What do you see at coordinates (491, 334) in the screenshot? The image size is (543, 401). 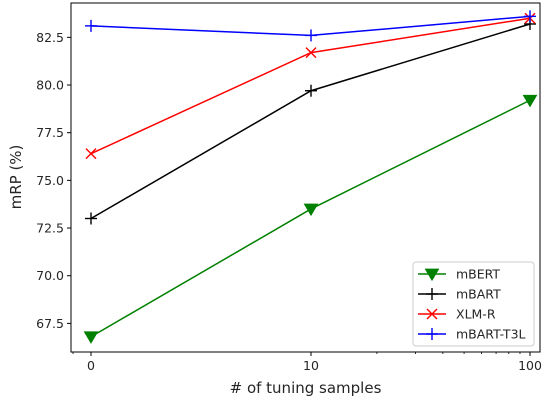 I see `legend-label-mbart-t3l: mBART-T3L` at bounding box center [491, 334].